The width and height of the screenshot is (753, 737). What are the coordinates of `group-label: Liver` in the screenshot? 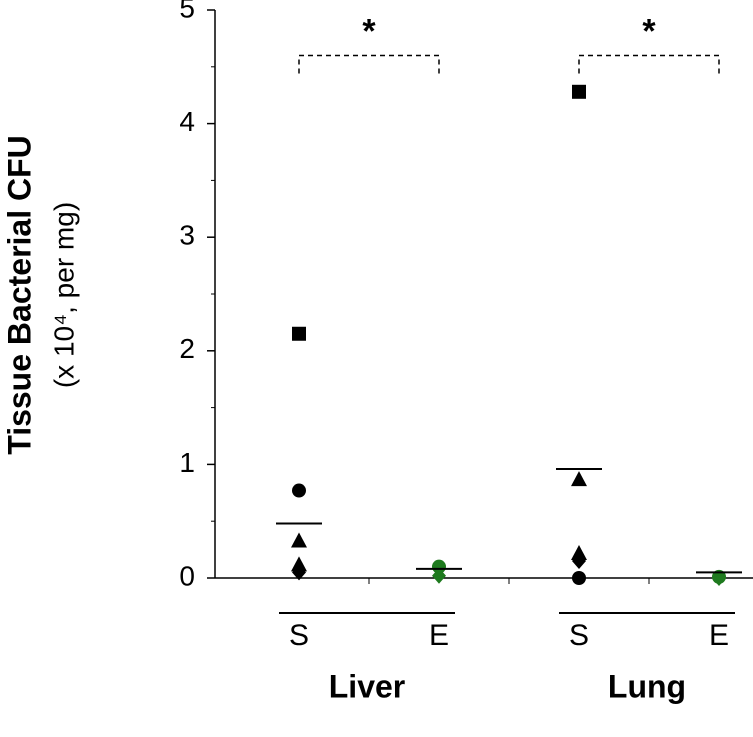 It's located at (367, 686).